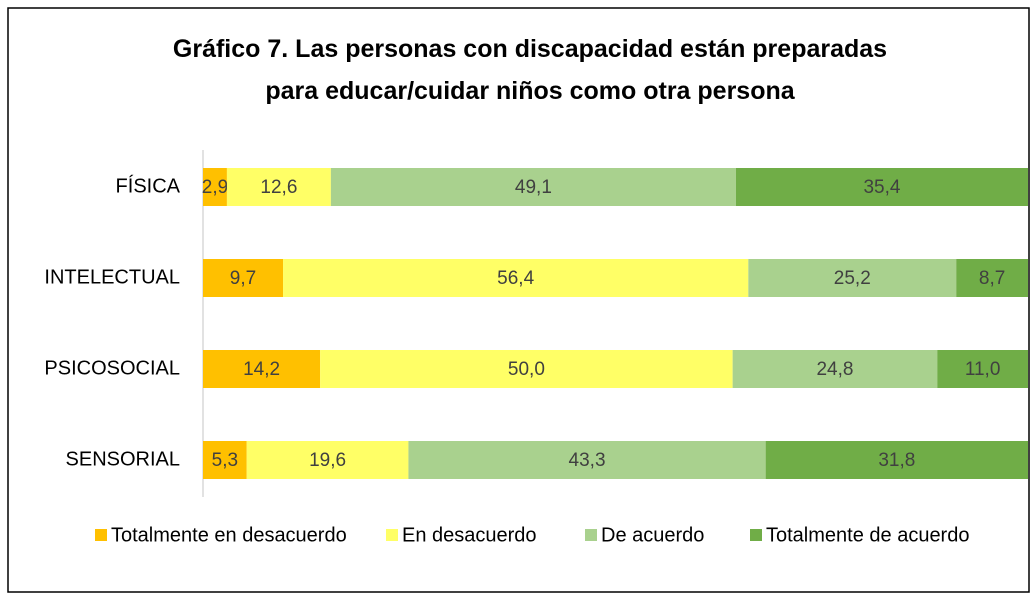  I want to click on data-label: 43,3, so click(587, 460).